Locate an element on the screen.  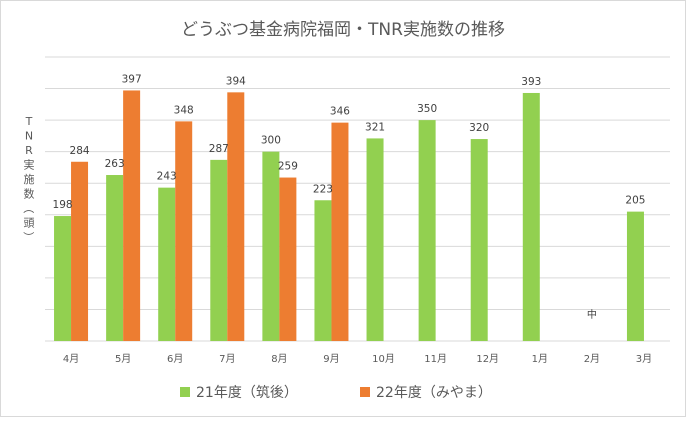
x-tick-label: 5月 is located at coordinates (123, 359).